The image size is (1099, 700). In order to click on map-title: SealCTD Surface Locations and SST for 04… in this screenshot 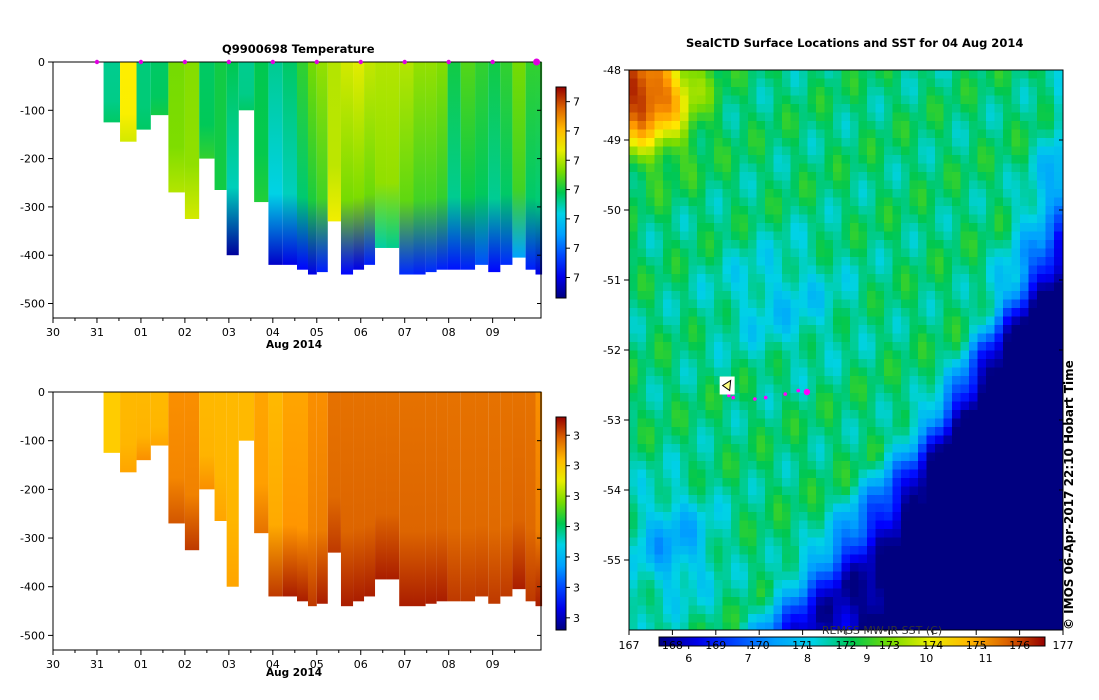, I will do `click(855, 43)`.